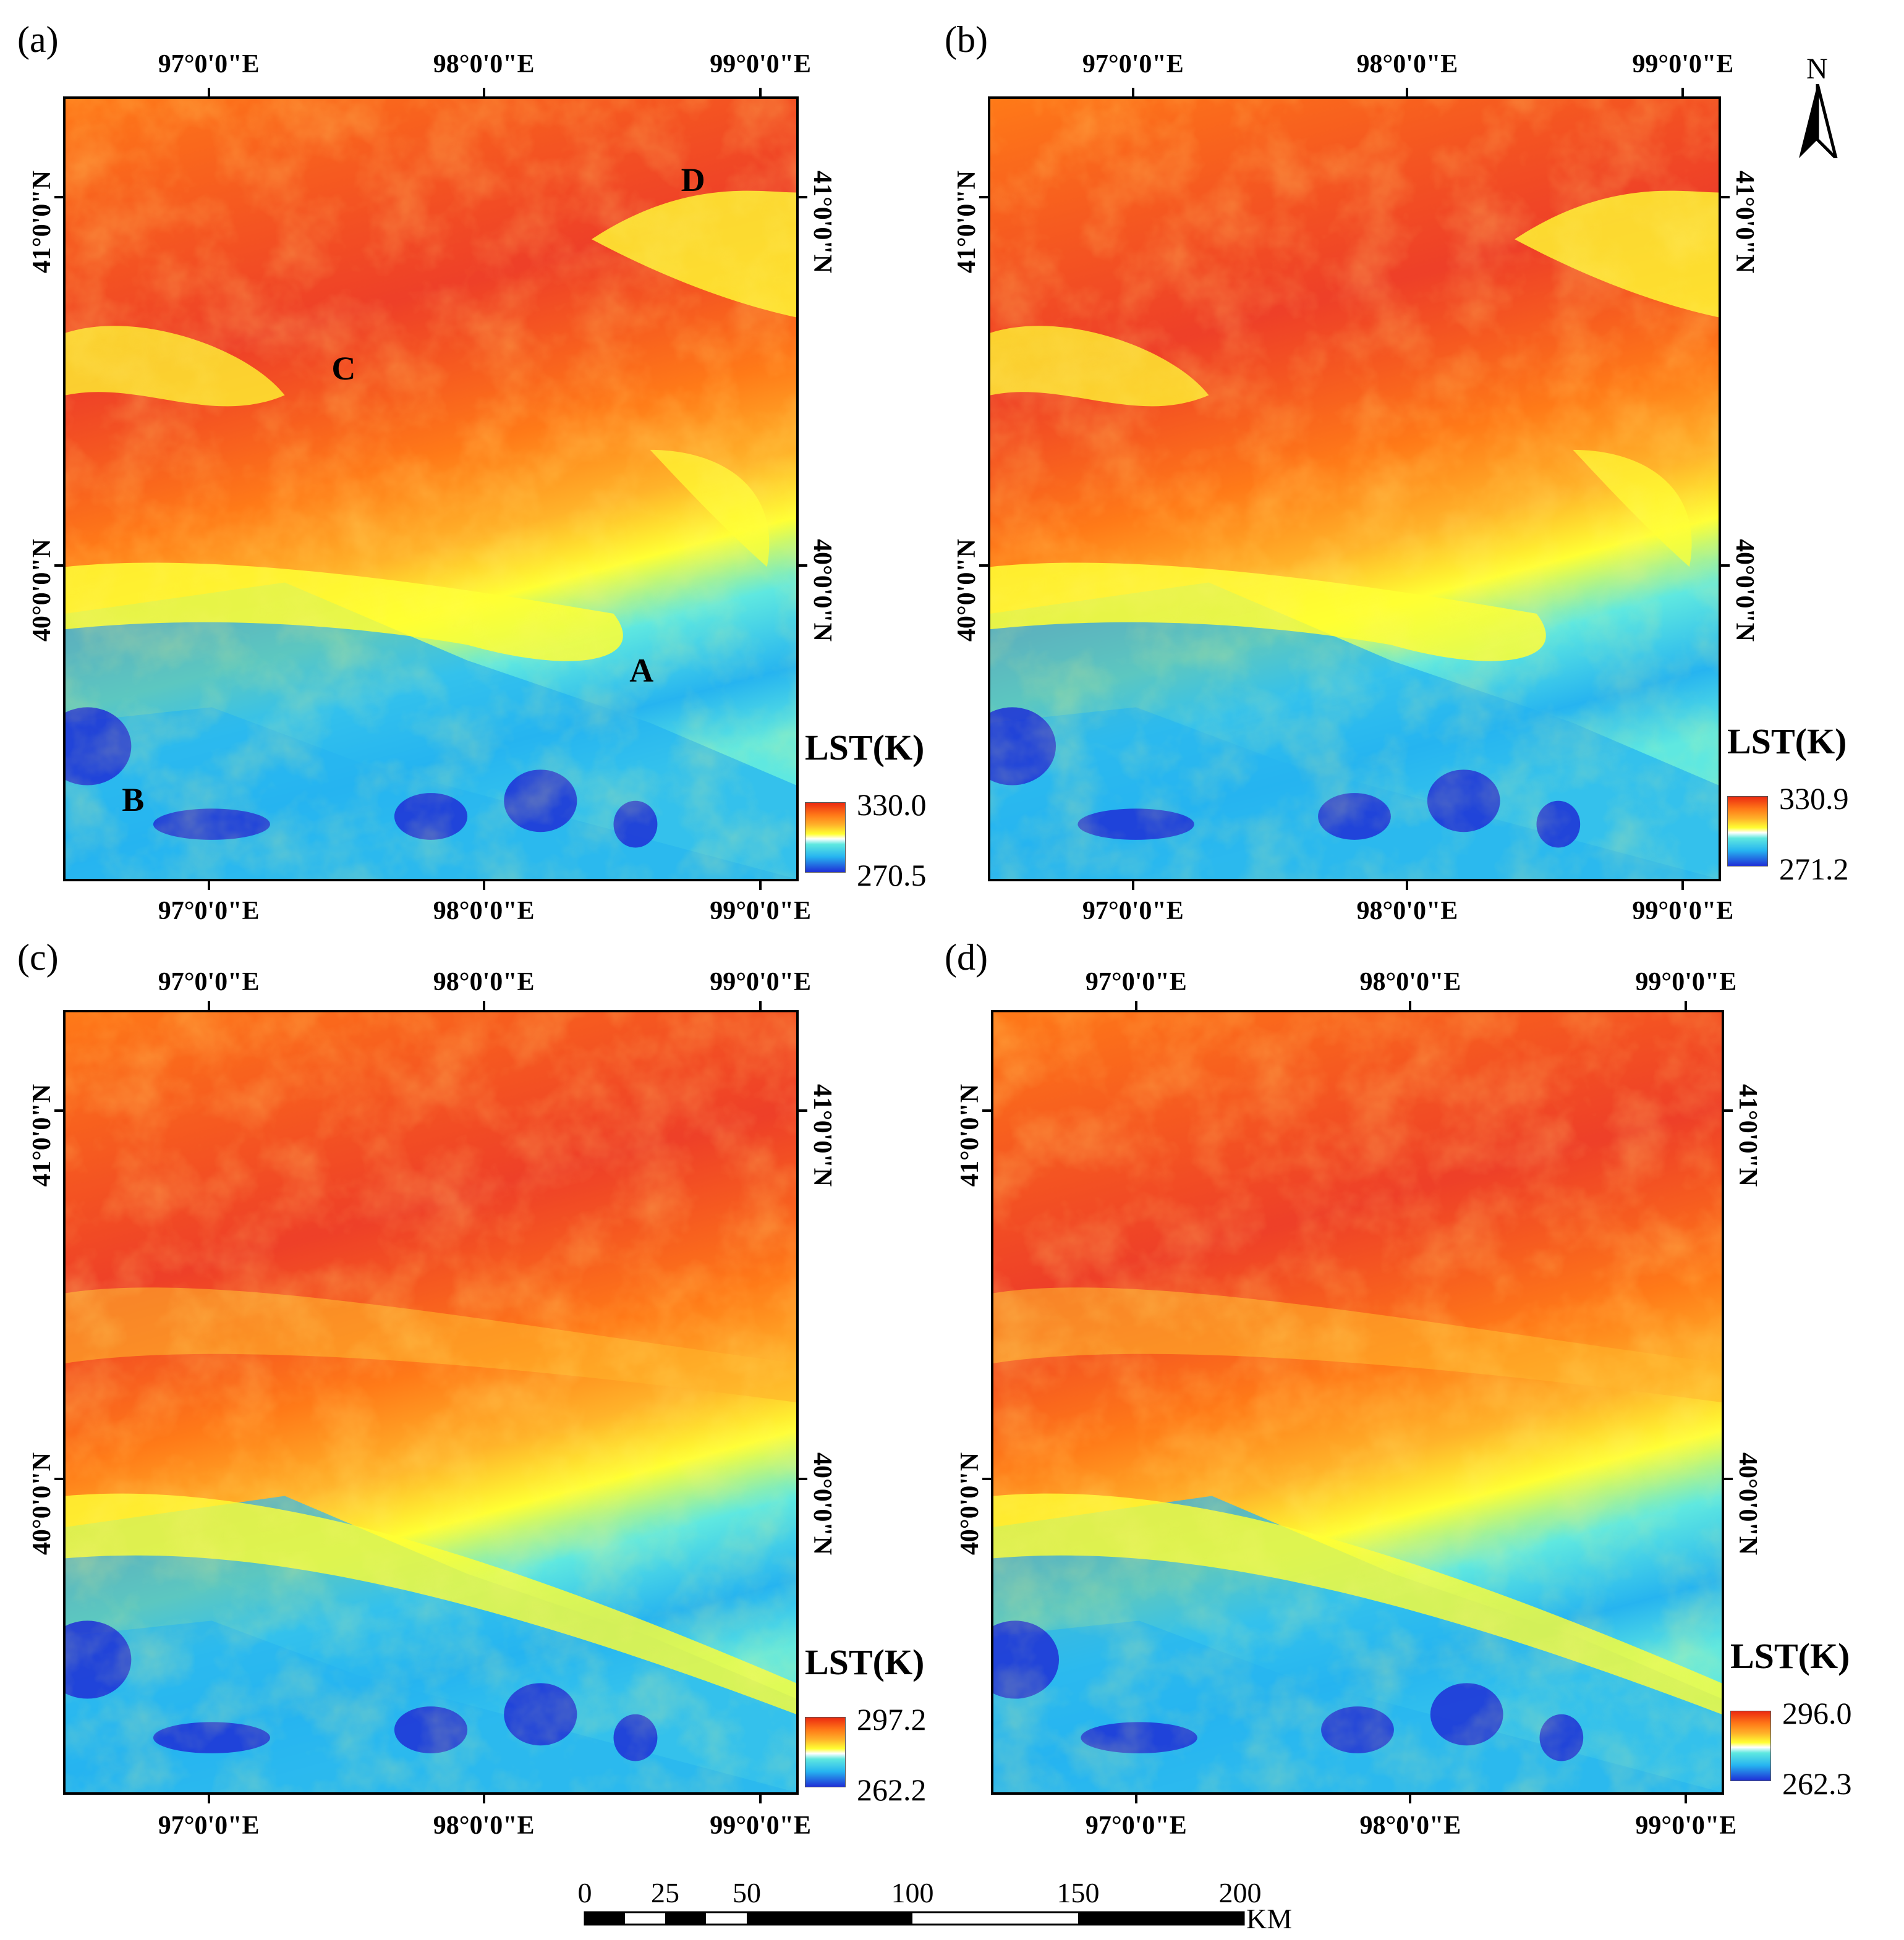  What do you see at coordinates (1817, 1713) in the screenshot?
I see `legend-max: 296.0` at bounding box center [1817, 1713].